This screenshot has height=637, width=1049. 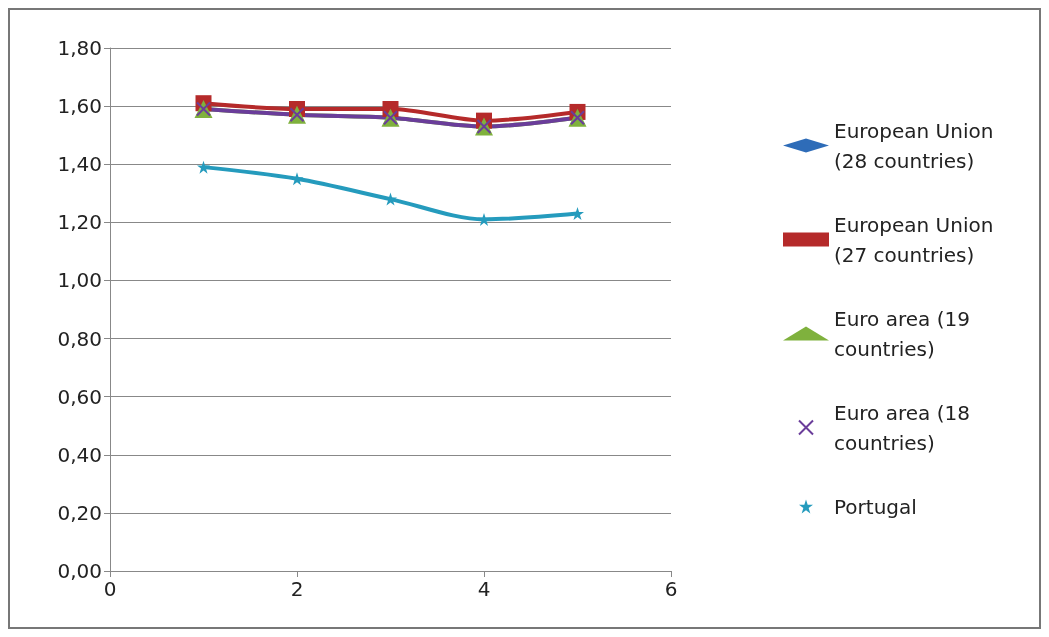 What do you see at coordinates (110, 589) in the screenshot?
I see `x-tick-label: 0` at bounding box center [110, 589].